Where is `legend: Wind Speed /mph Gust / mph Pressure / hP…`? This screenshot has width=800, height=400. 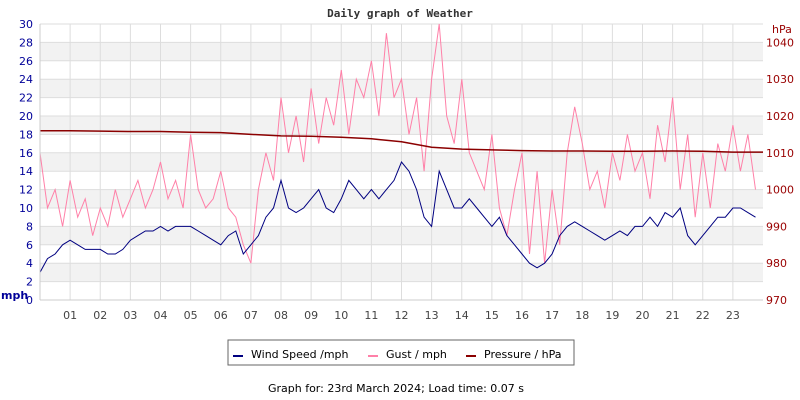
legend: Wind Speed /mph Gust / mph Pressure / hP… is located at coordinates (401, 352).